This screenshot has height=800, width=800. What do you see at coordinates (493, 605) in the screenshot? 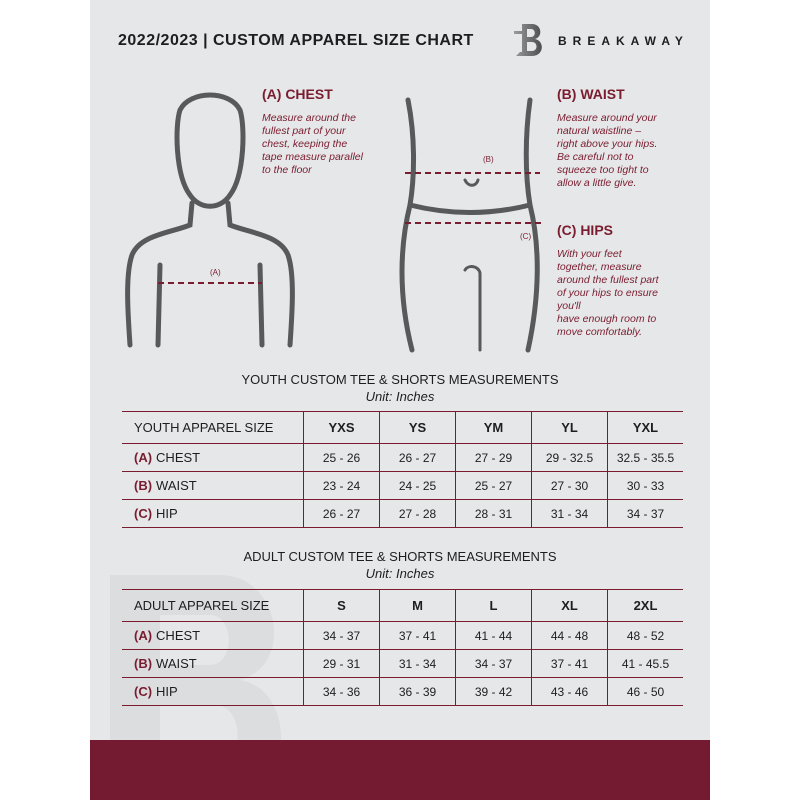
I see `size-header: L` at bounding box center [493, 605].